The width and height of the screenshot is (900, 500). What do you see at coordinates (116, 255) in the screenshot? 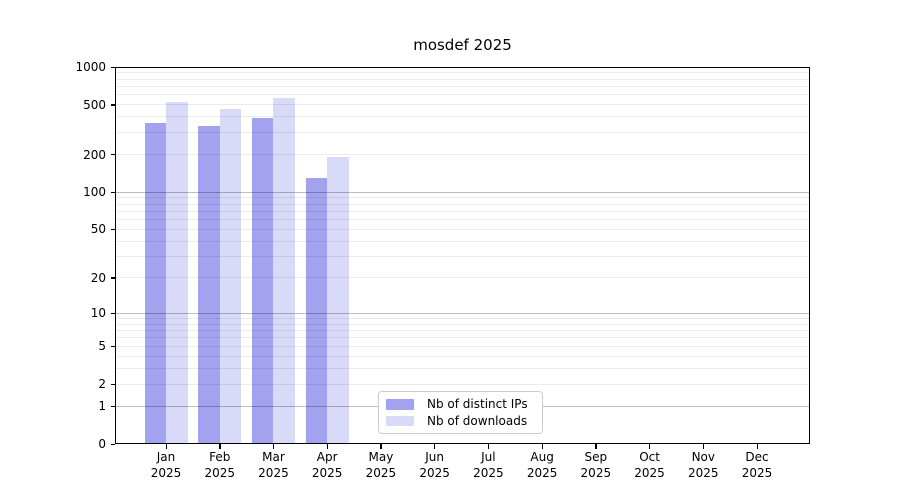
I see `left-spine` at bounding box center [116, 255].